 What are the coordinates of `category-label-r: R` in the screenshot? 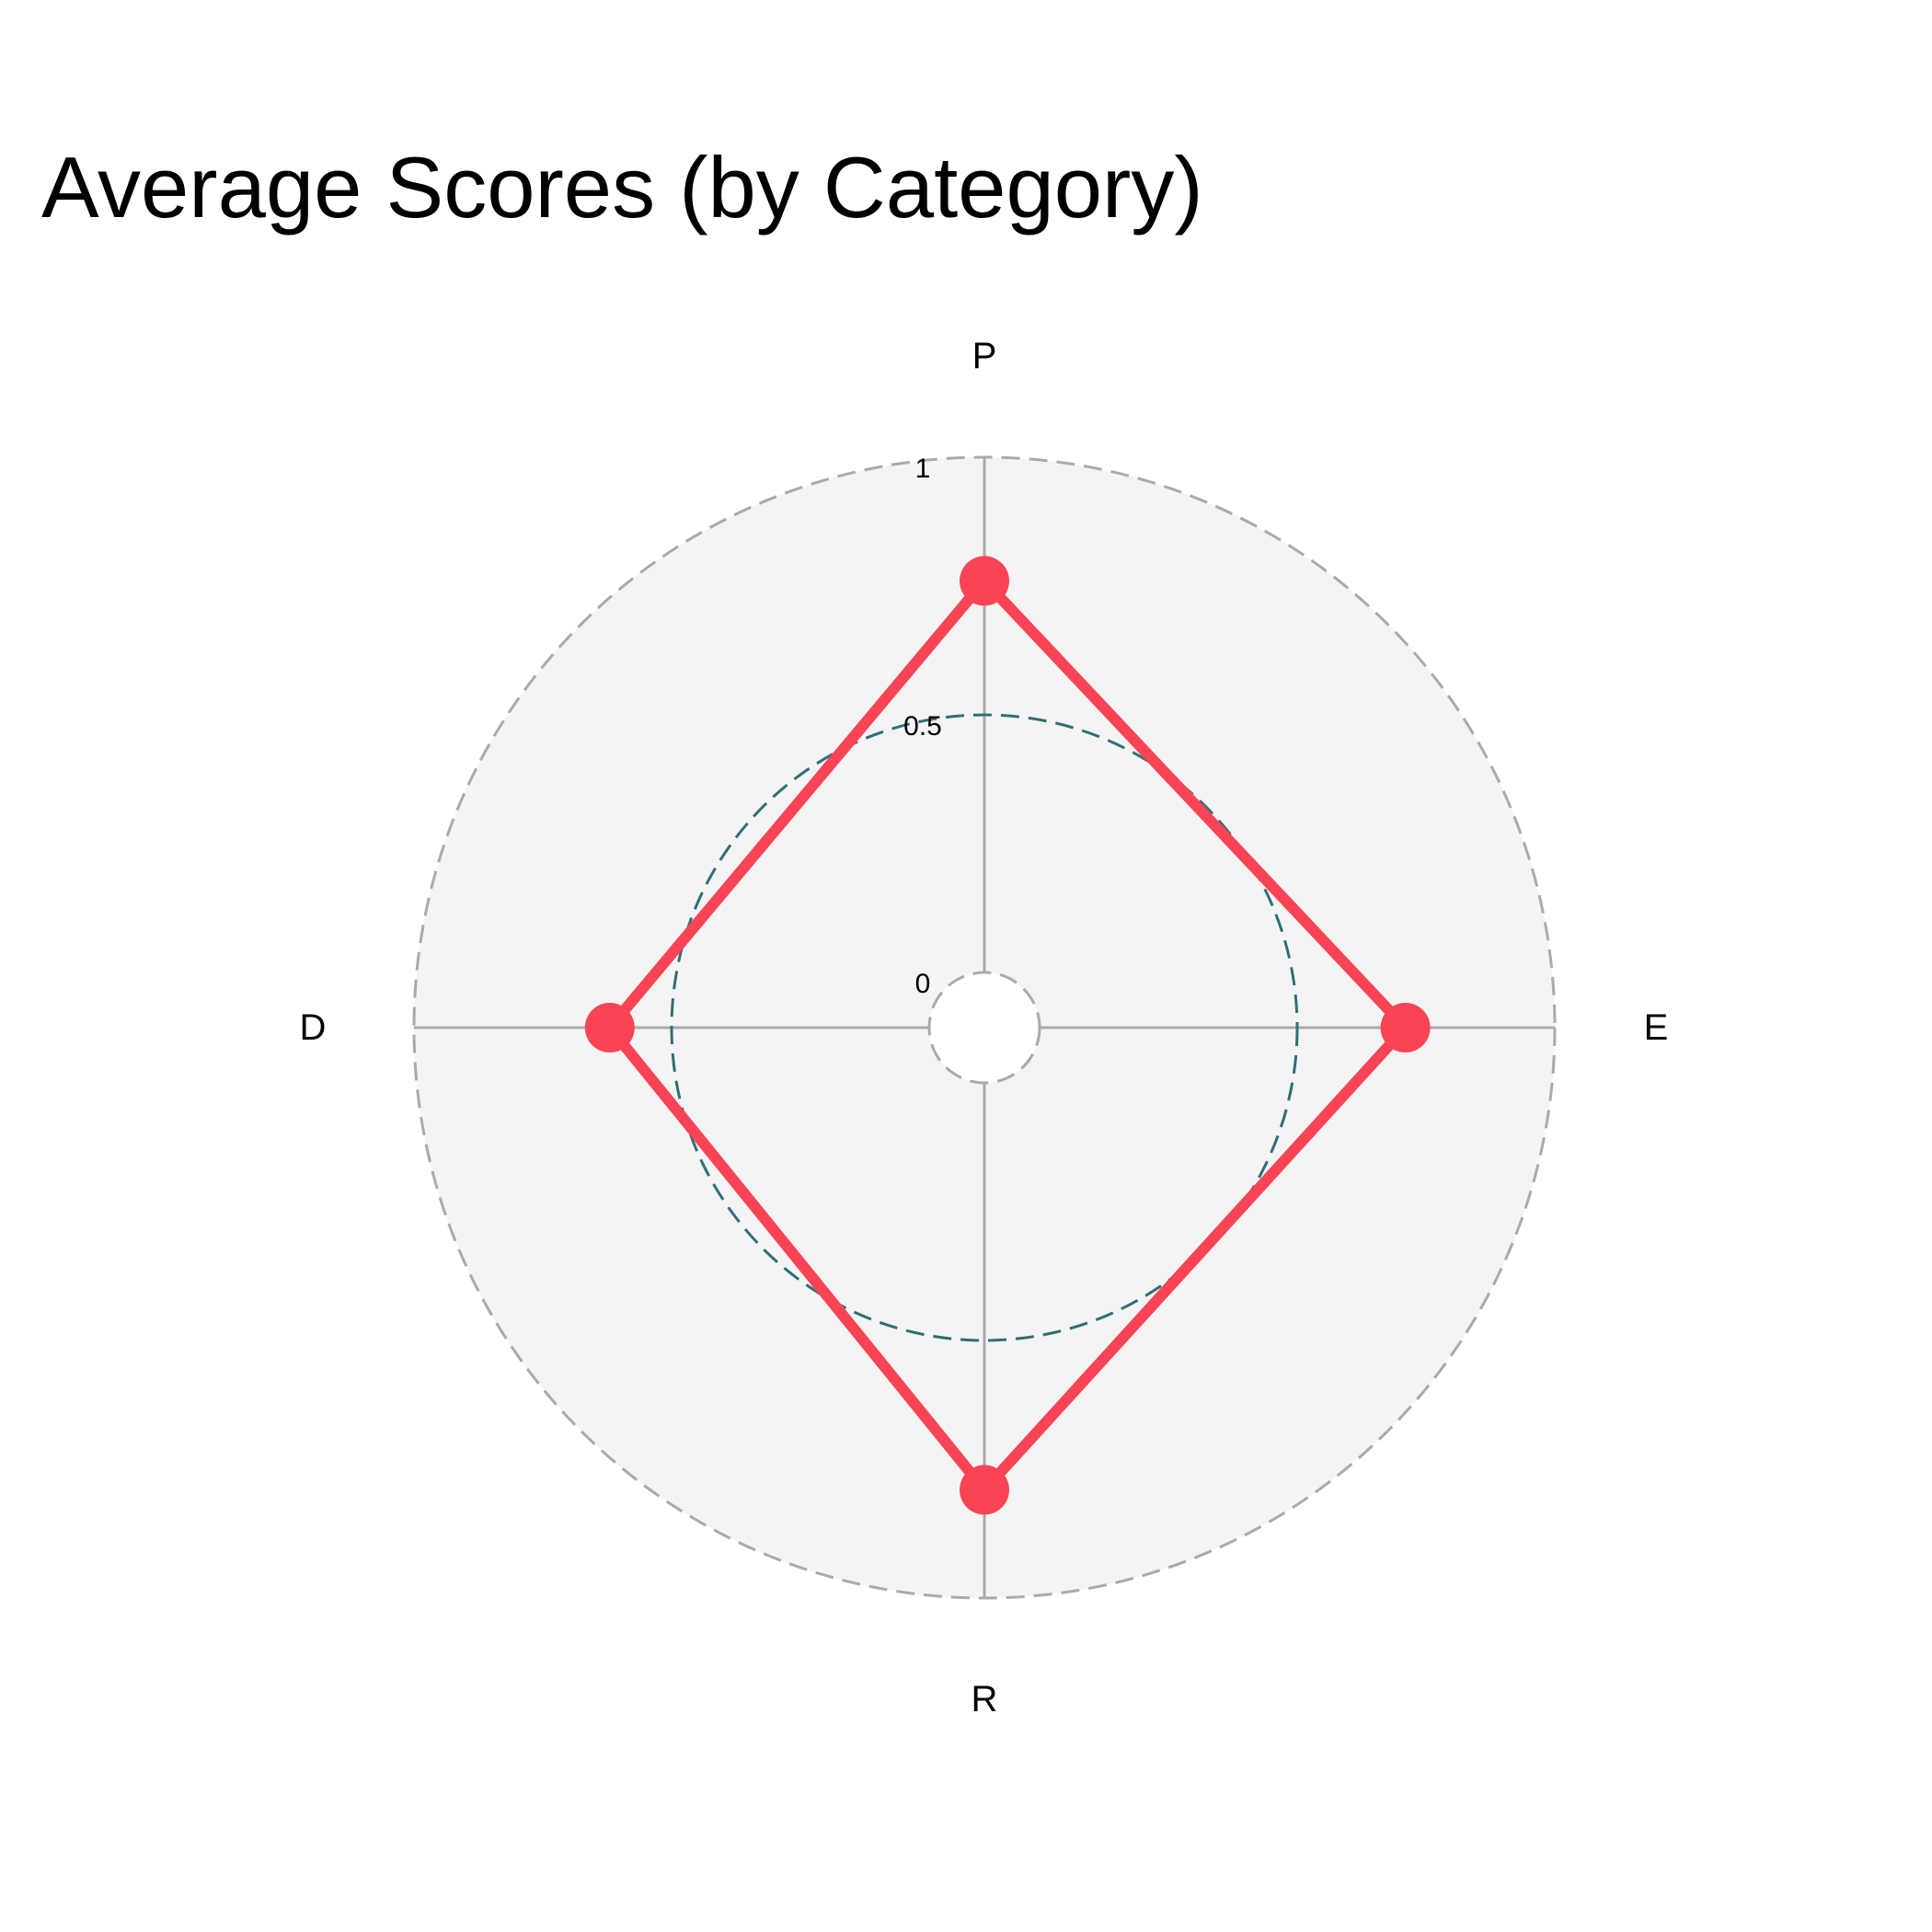 It's located at (985, 1699).